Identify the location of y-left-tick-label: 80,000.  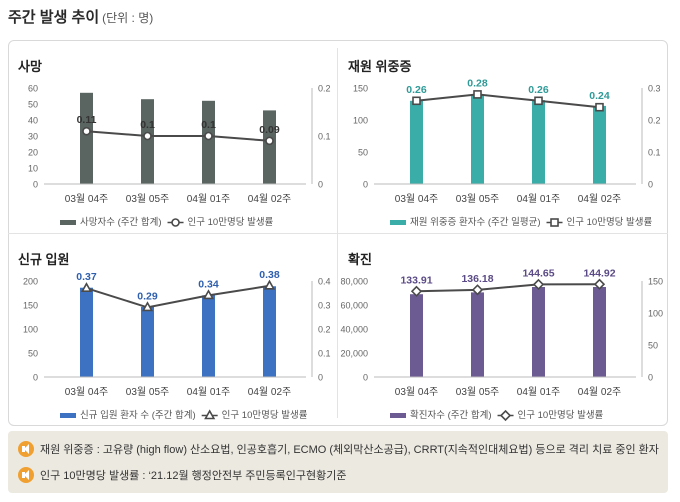
(354, 282).